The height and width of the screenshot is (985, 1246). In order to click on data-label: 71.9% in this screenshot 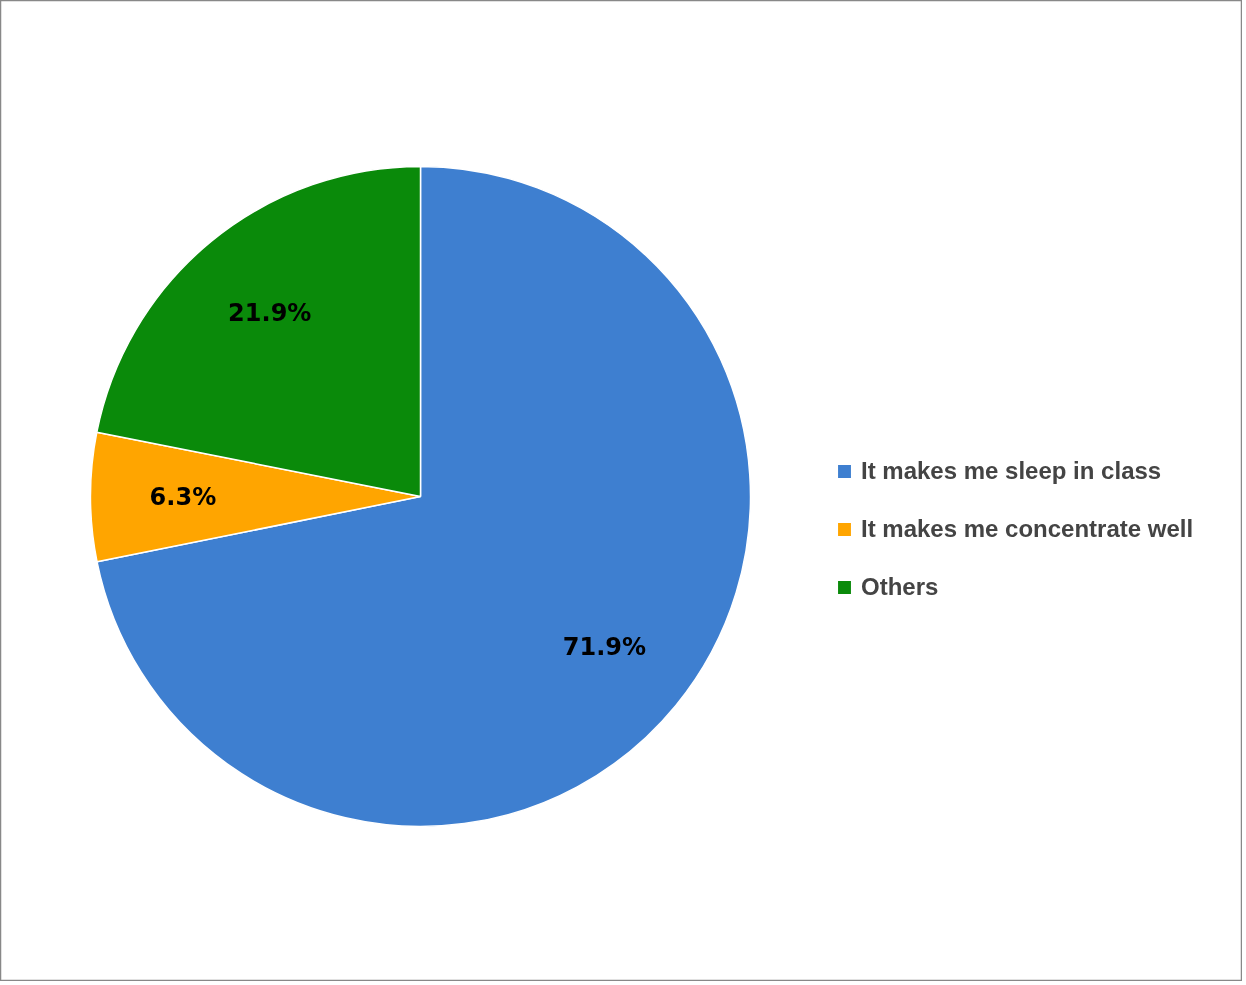, I will do `click(604, 646)`.